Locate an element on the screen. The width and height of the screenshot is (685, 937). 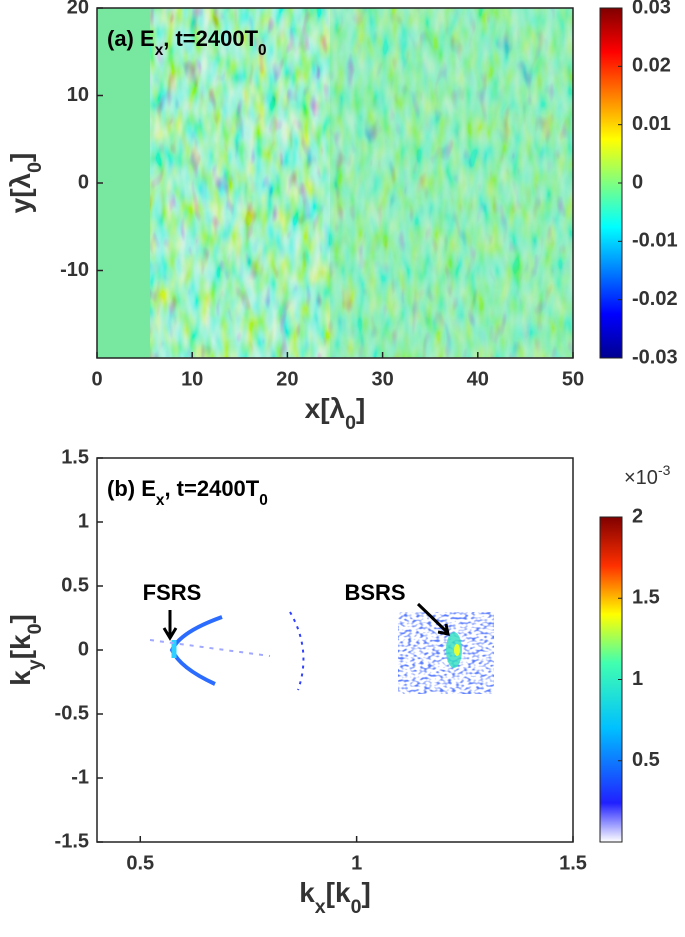
x-tick-label: 0.5 is located at coordinates (140, 863).